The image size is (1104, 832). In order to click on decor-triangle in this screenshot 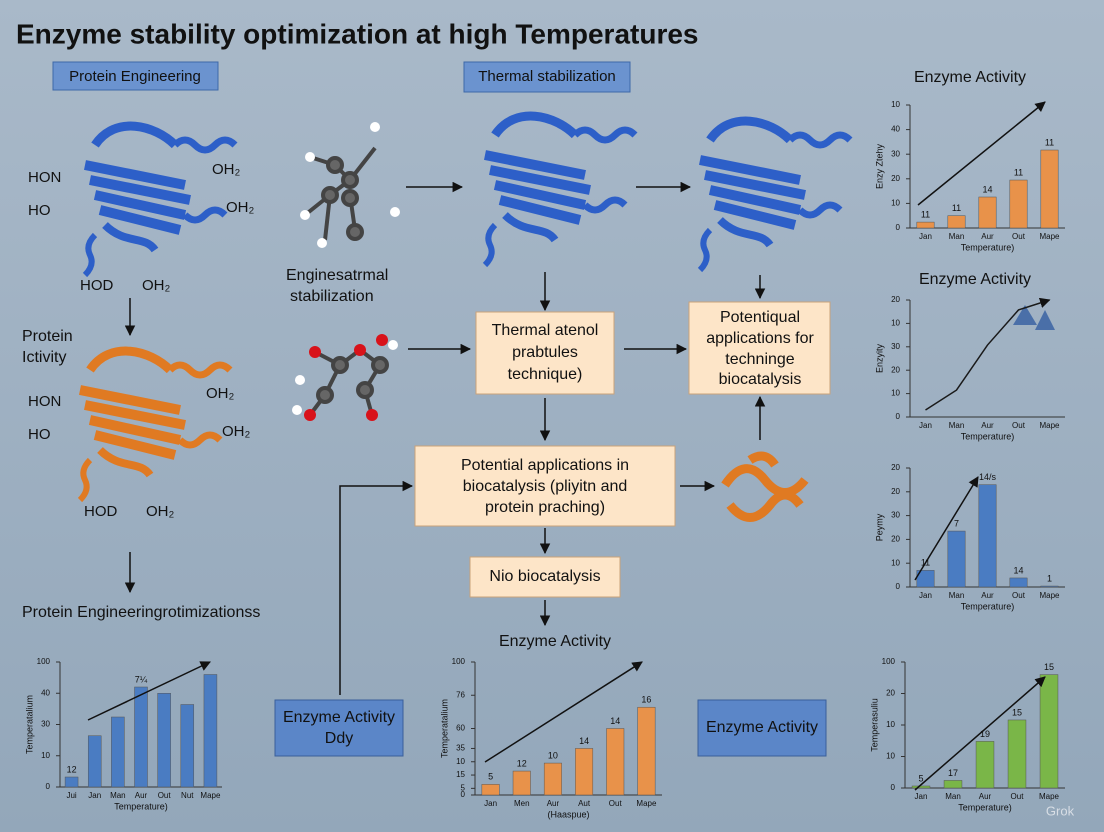, I will do `click(1045, 320)`.